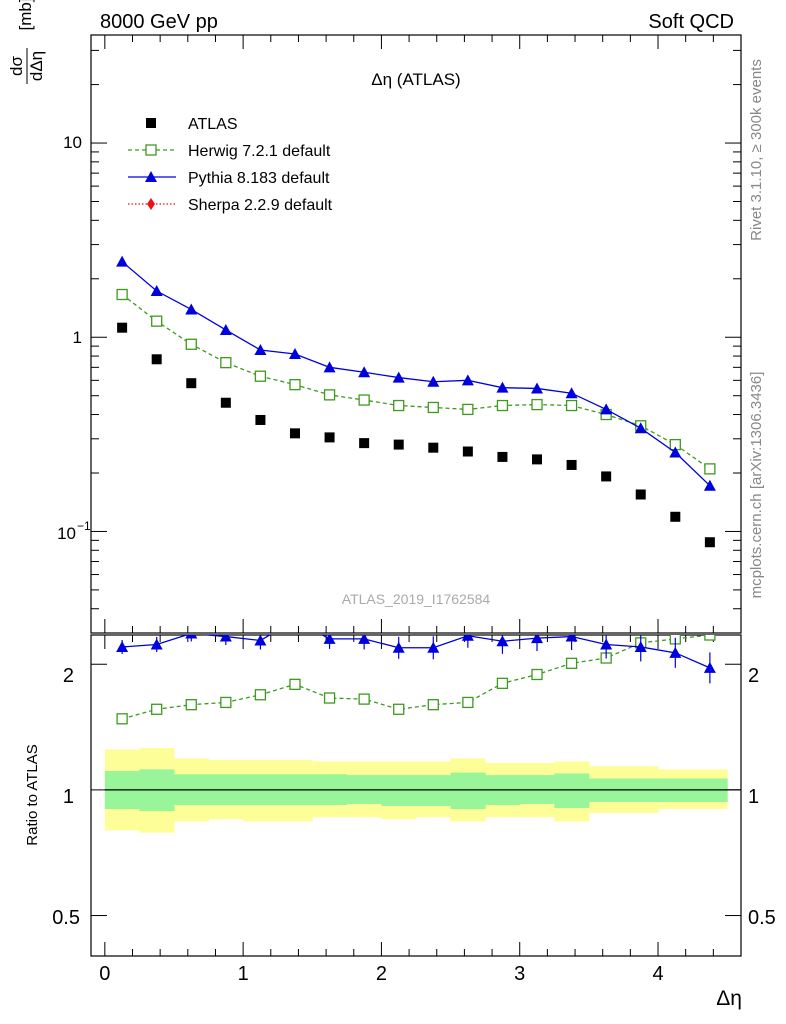  Describe the element at coordinates (422, 790) in the screenshot. I see `ratio-bands` at that location.